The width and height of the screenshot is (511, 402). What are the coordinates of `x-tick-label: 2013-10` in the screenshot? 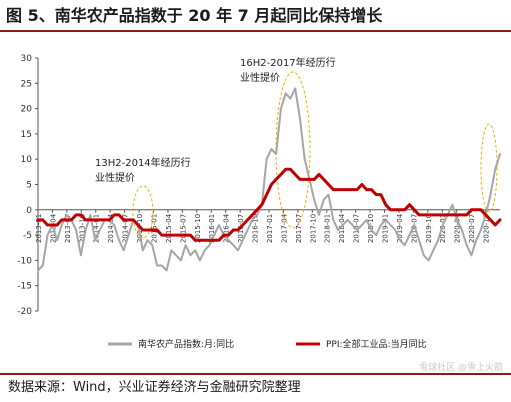 It's located at (82, 228).